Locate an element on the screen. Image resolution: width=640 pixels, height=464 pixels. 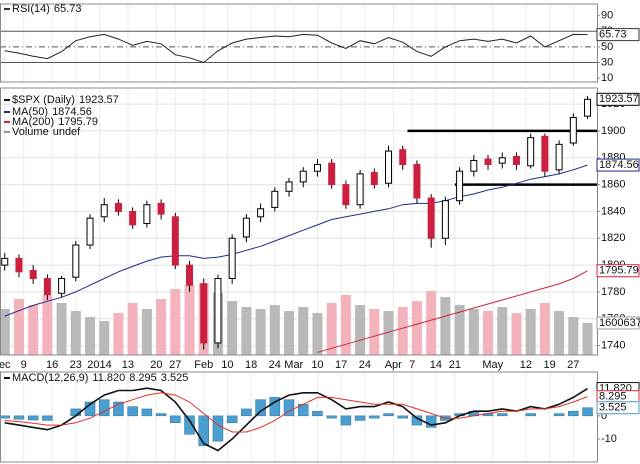
x-tick-label: 2014 is located at coordinates (99, 365).